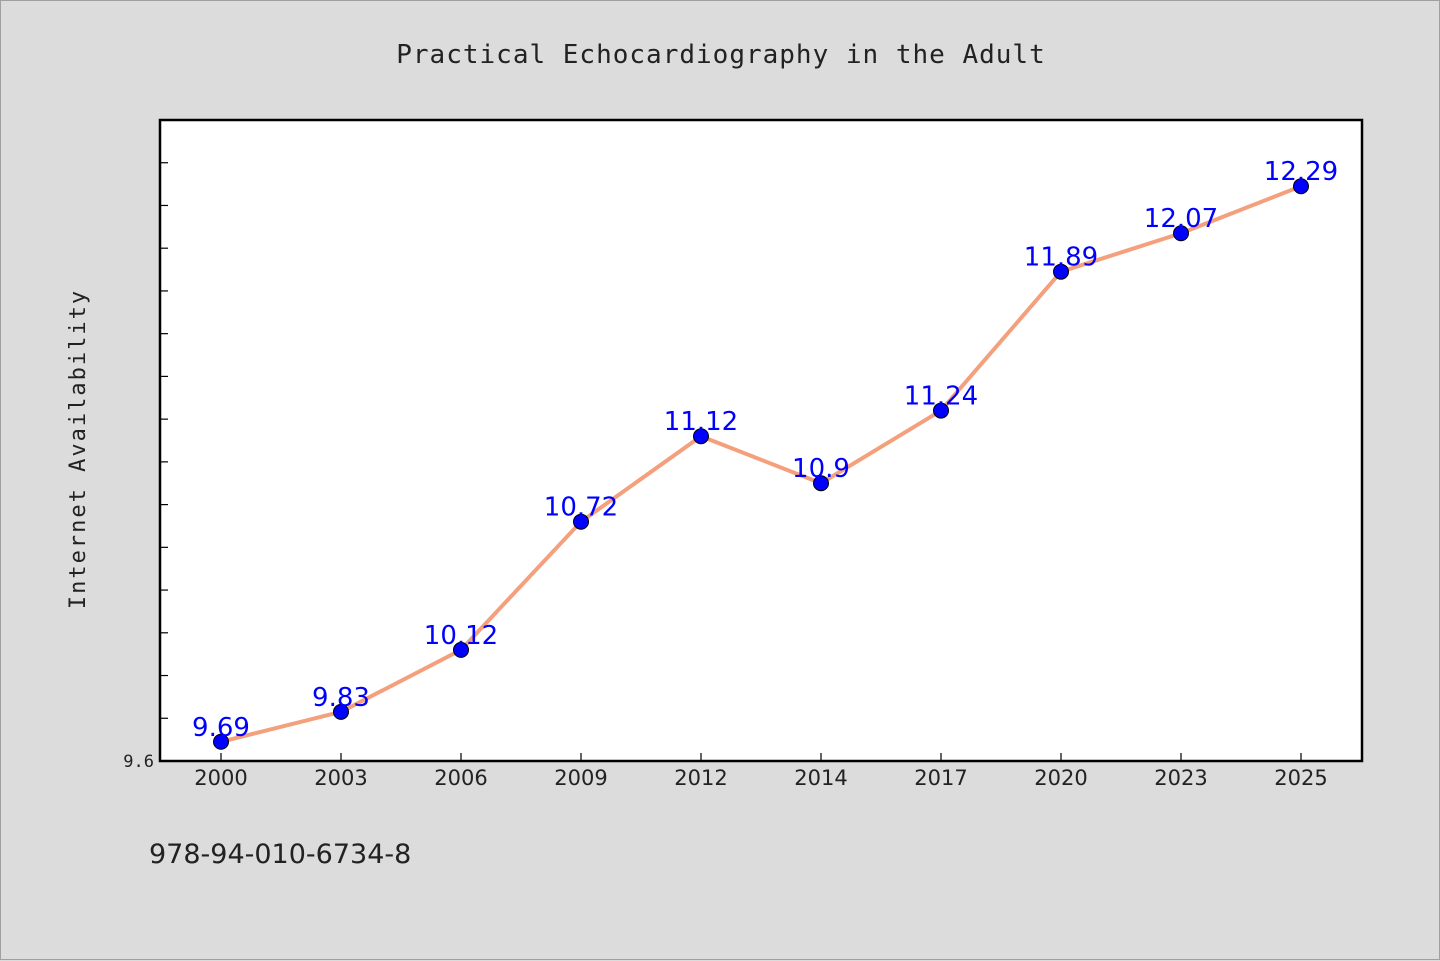 The image size is (1440, 961). Describe the element at coordinates (941, 397) in the screenshot. I see `data-label: 11.24` at that location.